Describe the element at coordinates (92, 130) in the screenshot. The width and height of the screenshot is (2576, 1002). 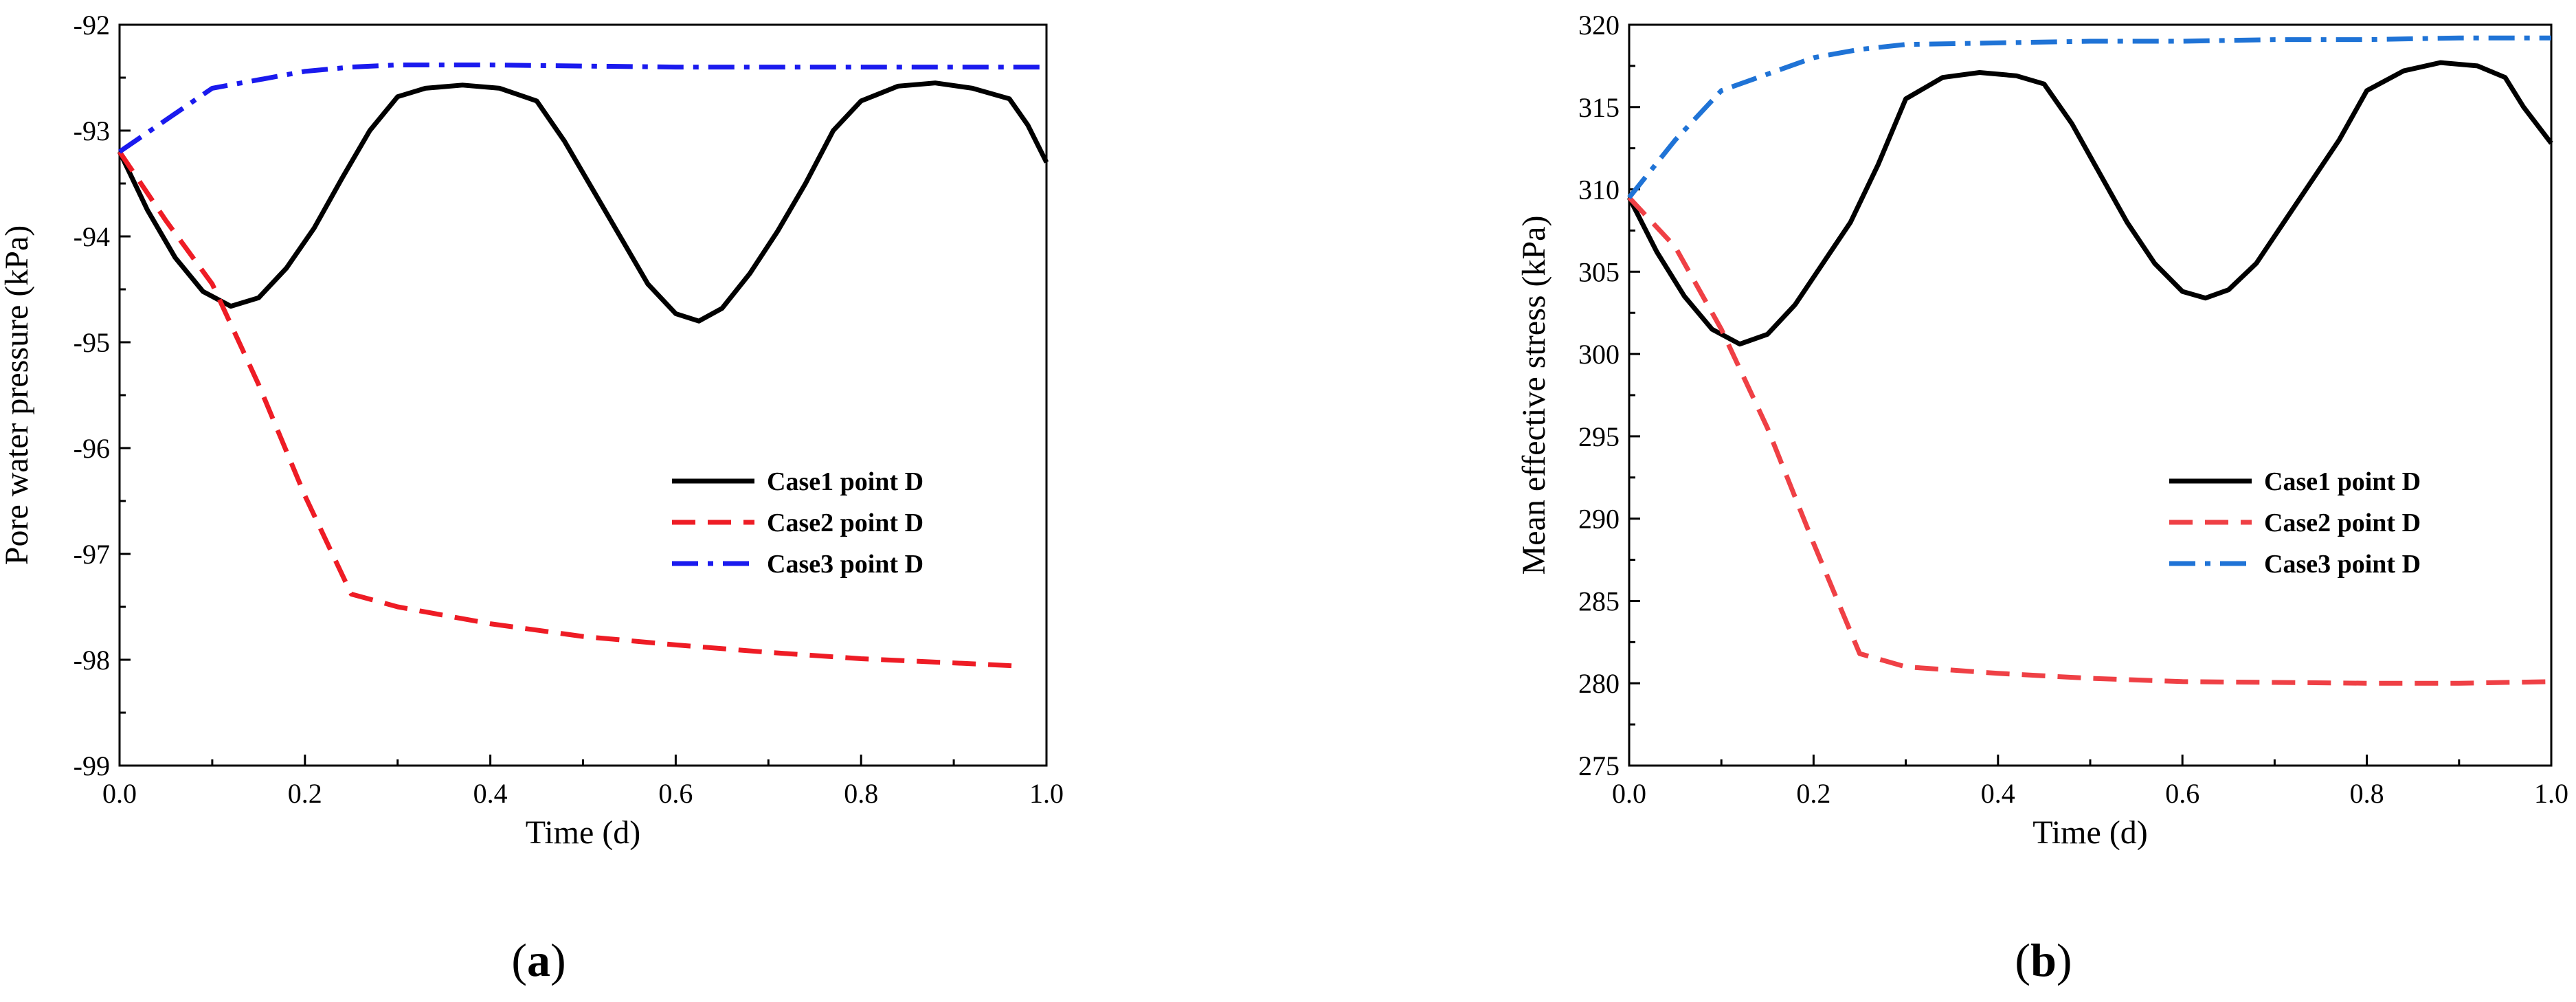
I see `y-tick-label: -93` at that location.